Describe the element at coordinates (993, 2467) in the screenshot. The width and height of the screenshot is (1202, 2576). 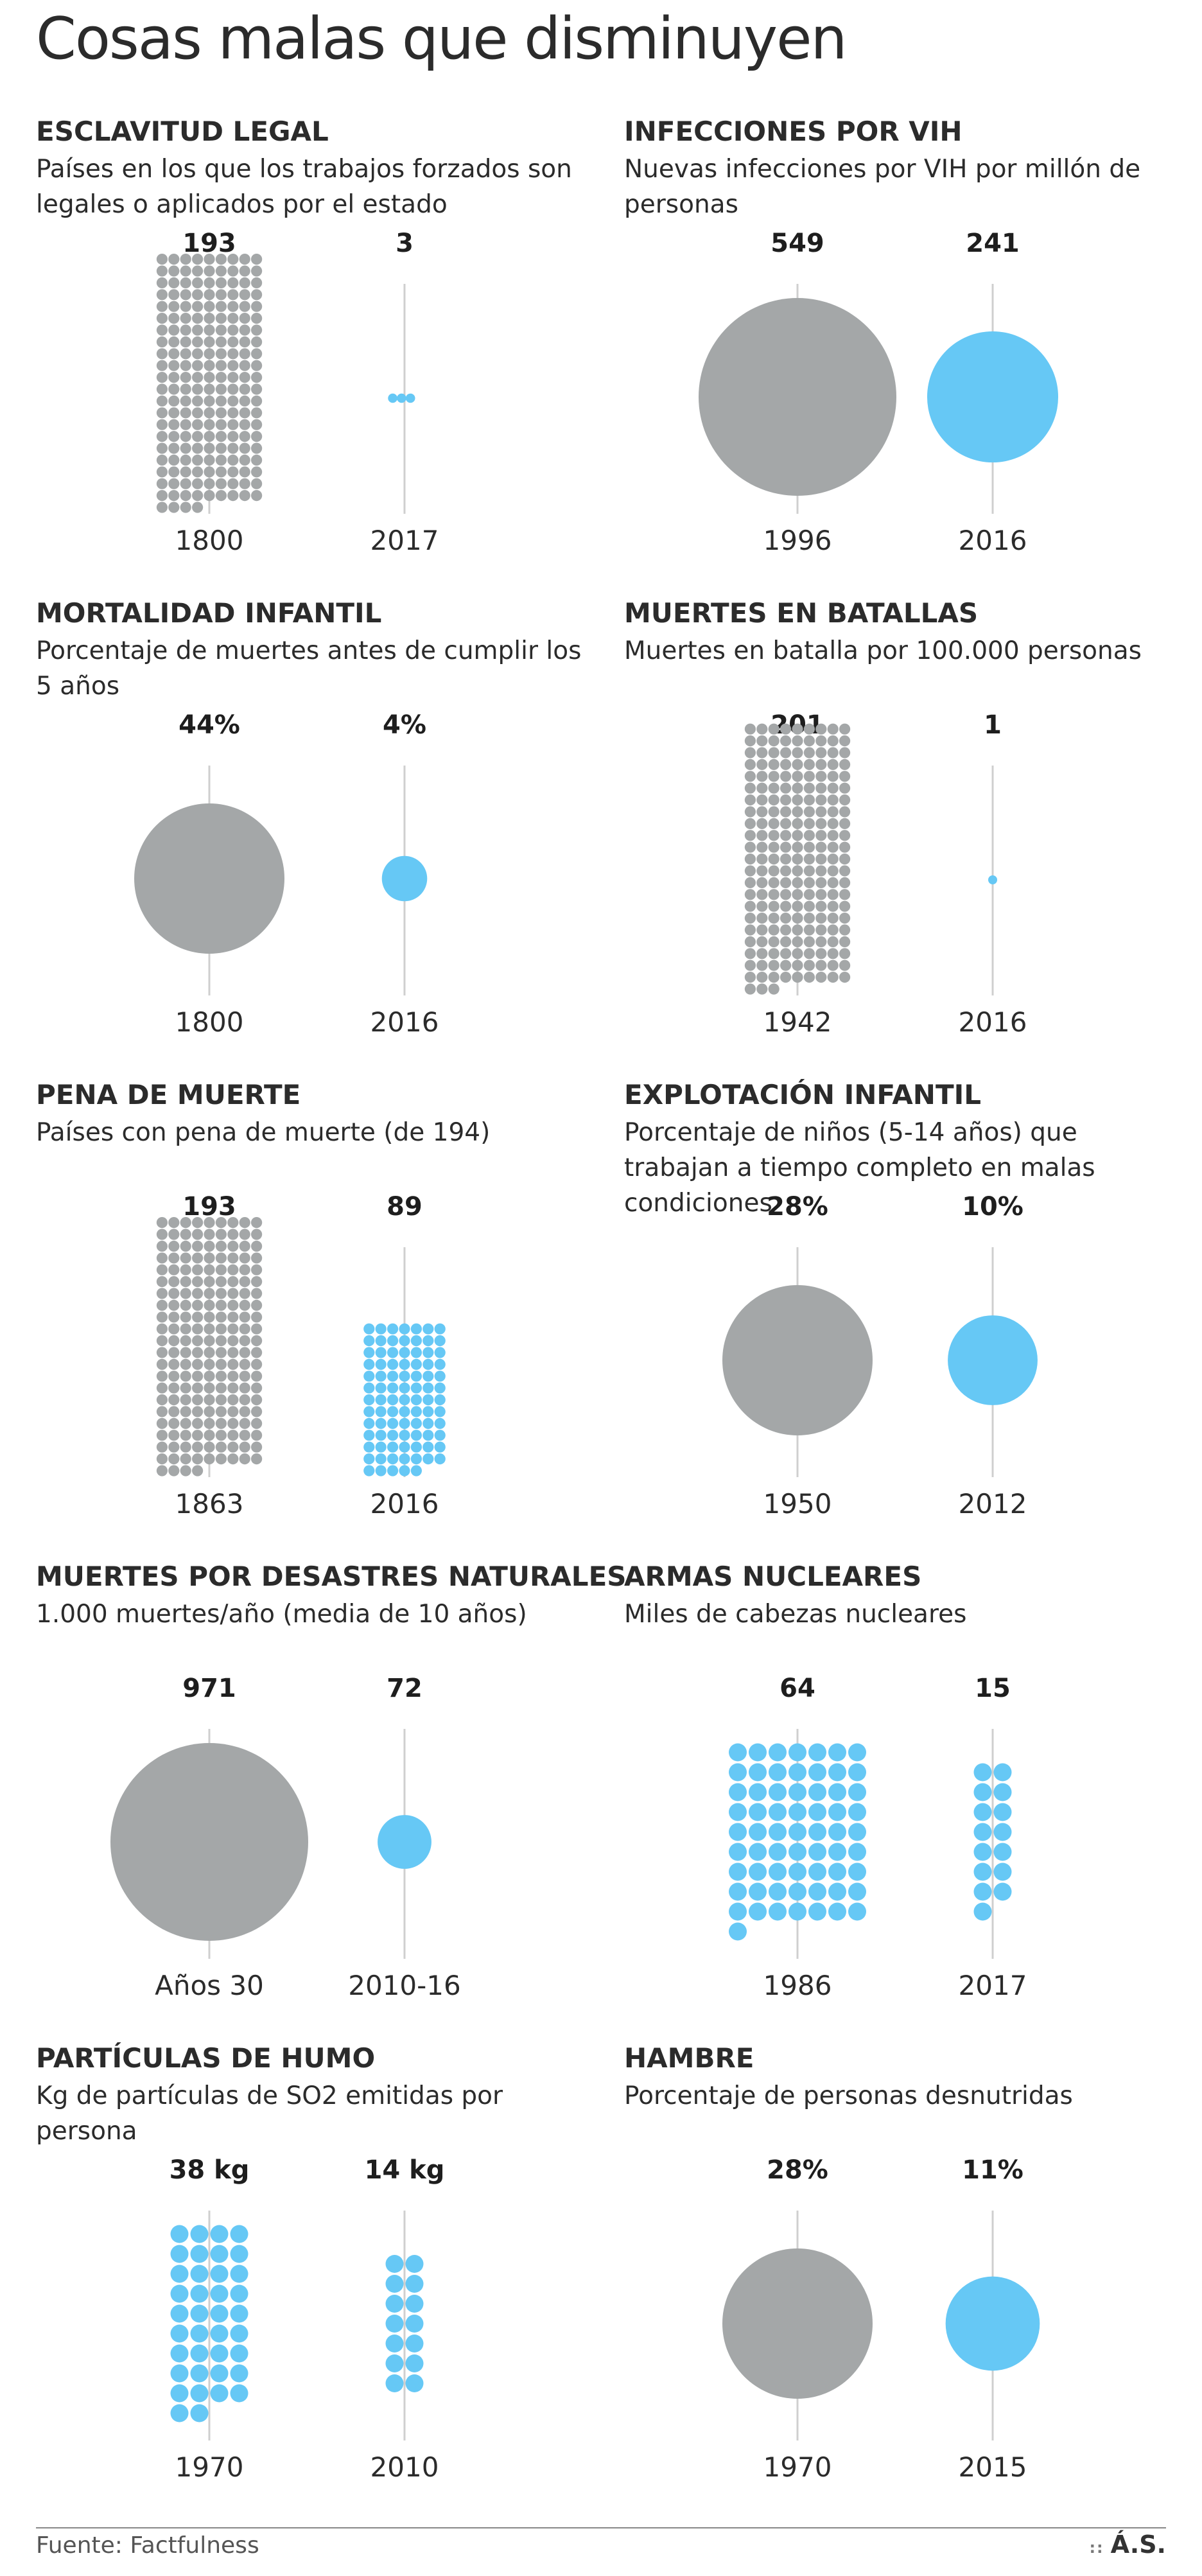
I see `year-label: 2015` at that location.